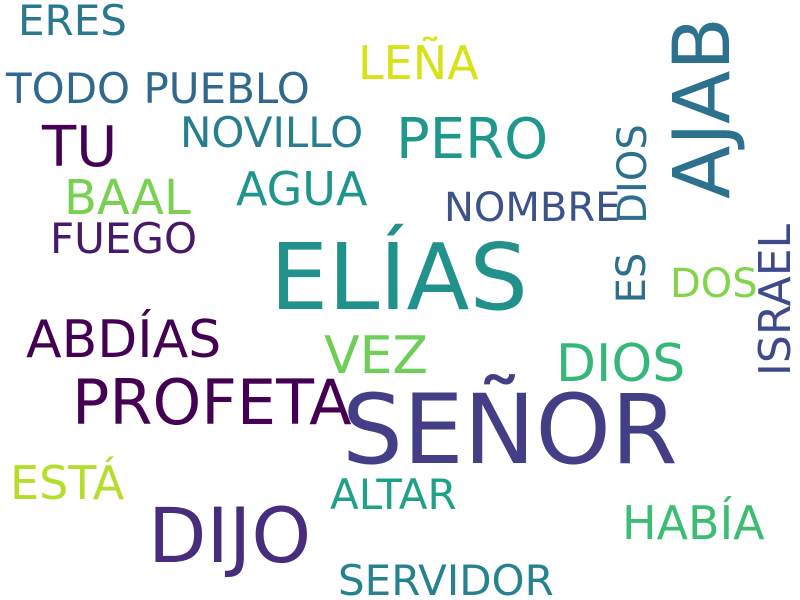 This screenshot has width=800, height=600. I want to click on word-baal: BAAL, so click(127, 198).